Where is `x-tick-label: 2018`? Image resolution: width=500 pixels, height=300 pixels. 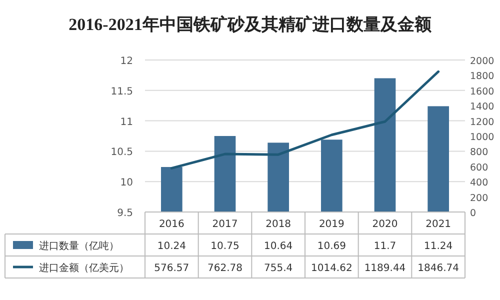
x-tick-label: 2018 is located at coordinates (279, 224).